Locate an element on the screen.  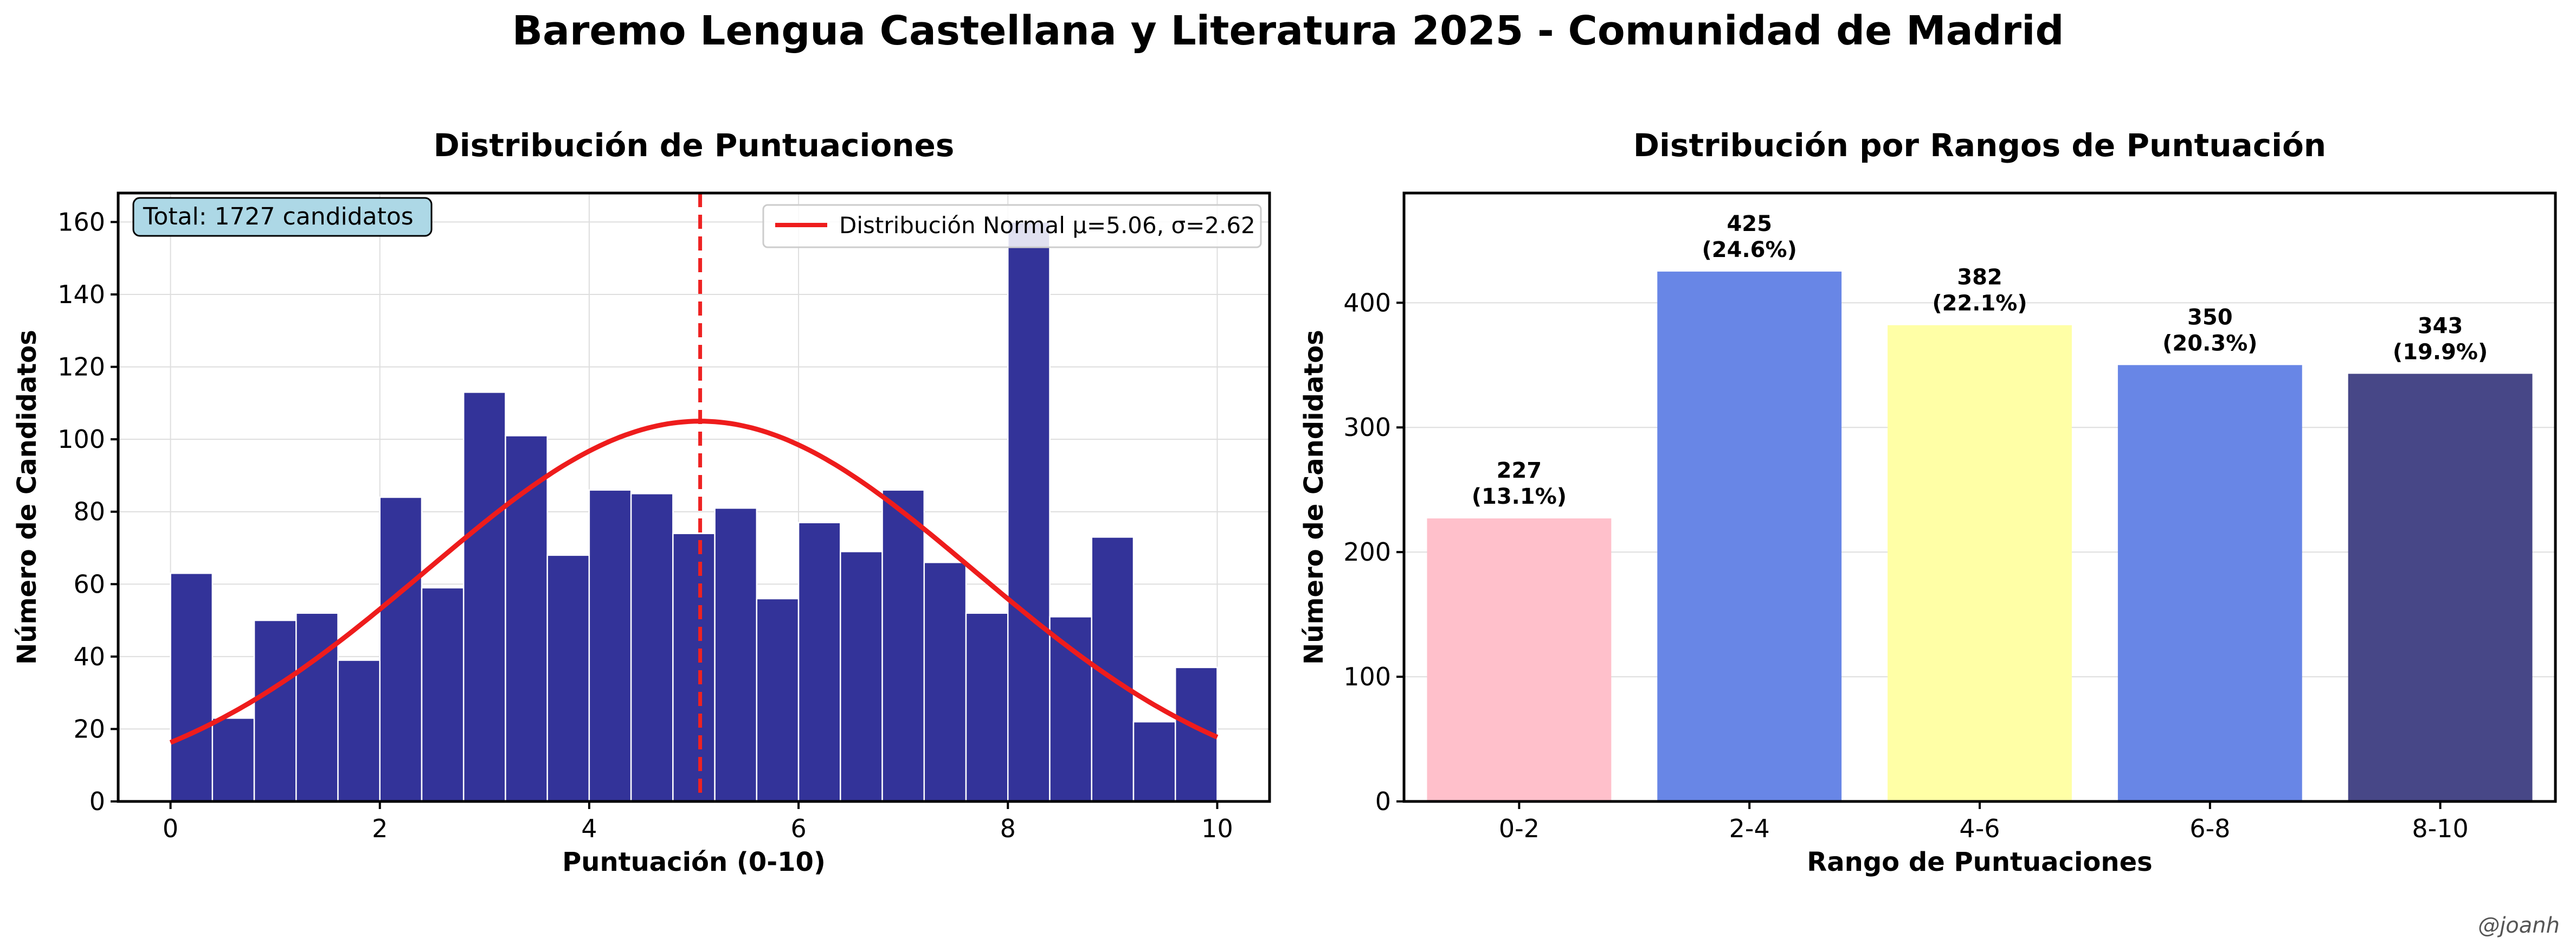
histogram-ytick-label: 140 is located at coordinates (81, 294).